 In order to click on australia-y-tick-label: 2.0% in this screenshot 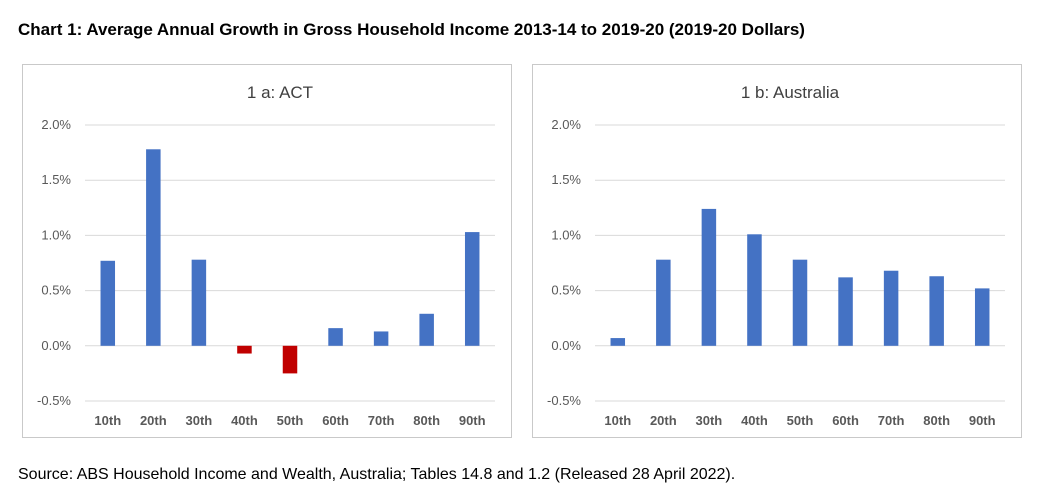, I will do `click(566, 124)`.